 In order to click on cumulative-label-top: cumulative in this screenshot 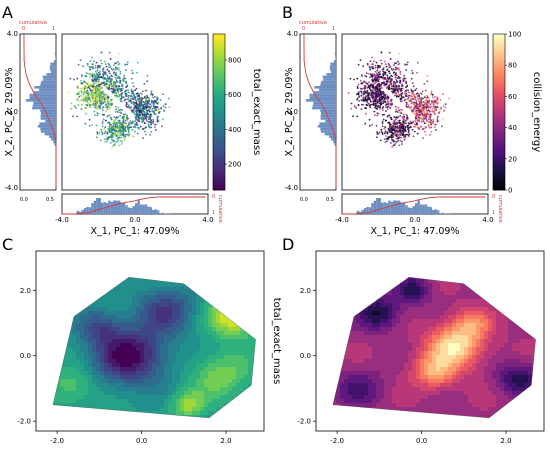, I will do `click(313, 23)`.